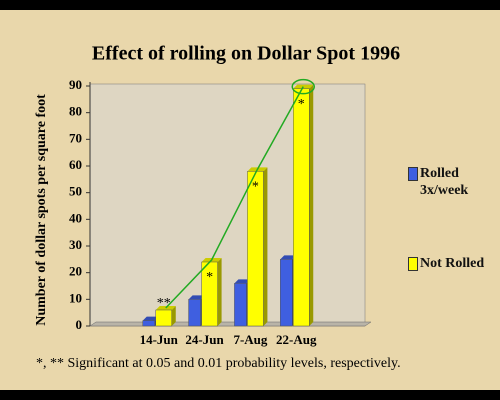 The image size is (500, 400). I want to click on y-tick-label: 0, so click(79, 324).